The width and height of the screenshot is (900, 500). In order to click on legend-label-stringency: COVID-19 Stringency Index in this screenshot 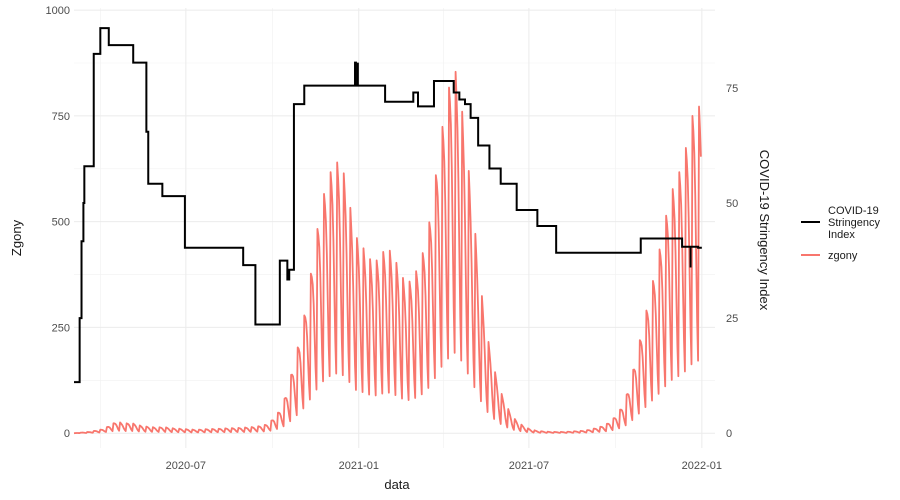, I will do `click(855, 223)`.